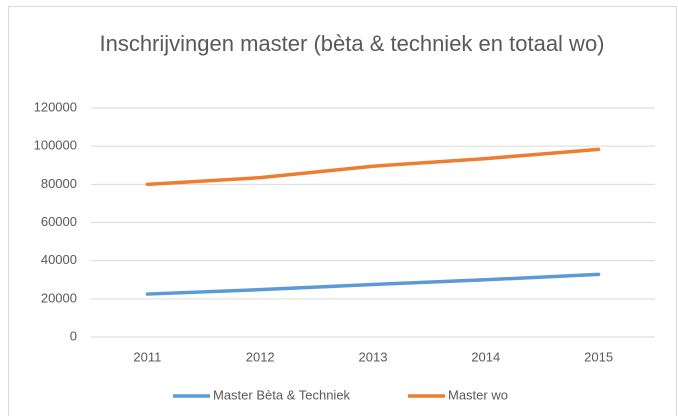 The width and height of the screenshot is (678, 416). What do you see at coordinates (59, 259) in the screenshot?
I see `y-tick-label: 40000` at bounding box center [59, 259].